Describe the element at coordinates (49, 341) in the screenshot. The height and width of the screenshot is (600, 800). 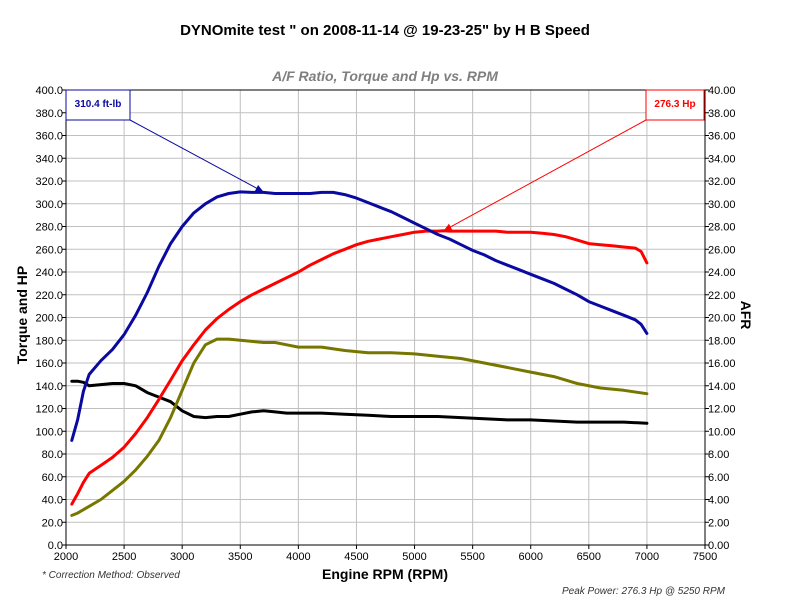
I see `y-tick-label: 180.0` at that location.